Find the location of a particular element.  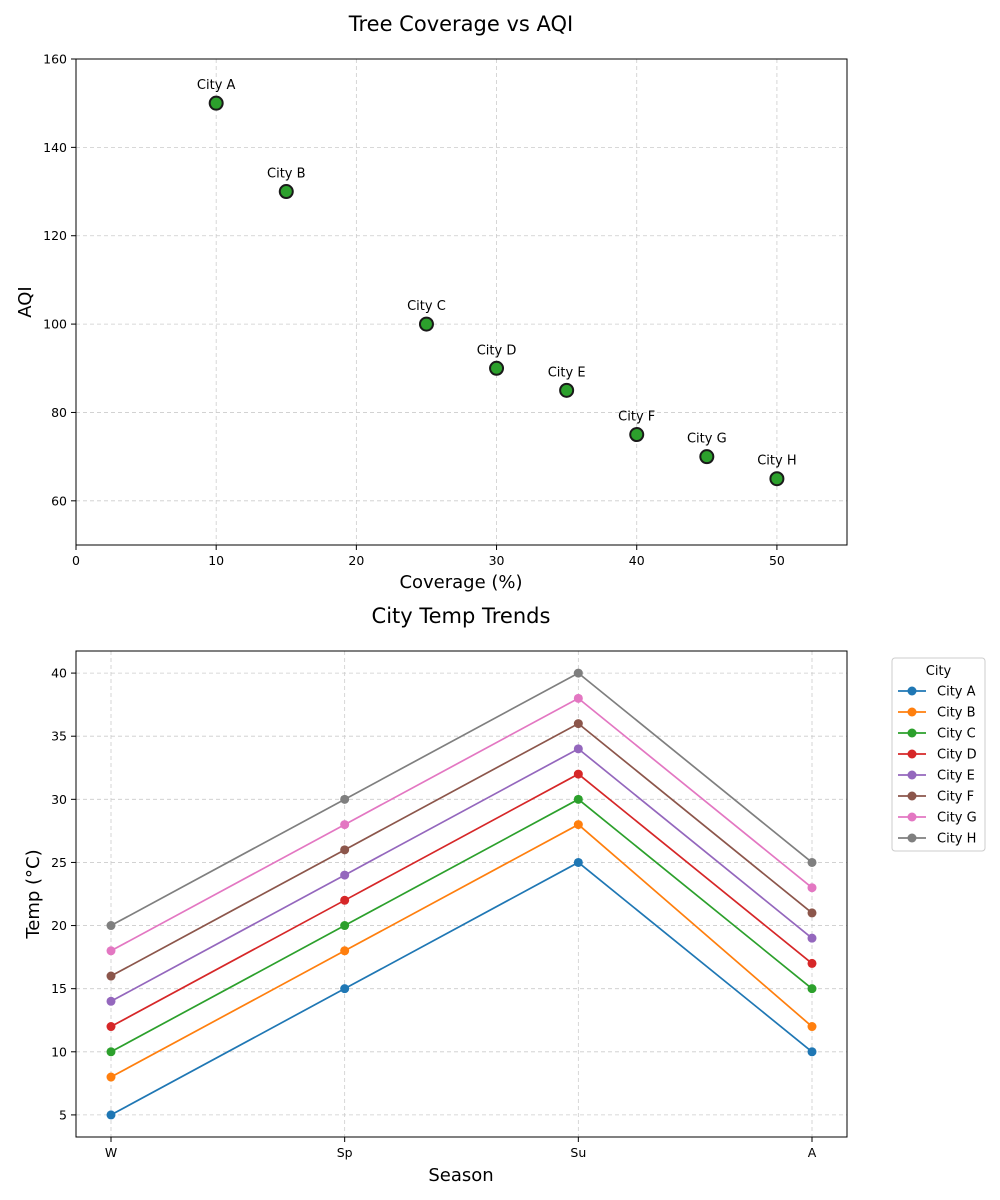

point-label: City F is located at coordinates (636, 417).